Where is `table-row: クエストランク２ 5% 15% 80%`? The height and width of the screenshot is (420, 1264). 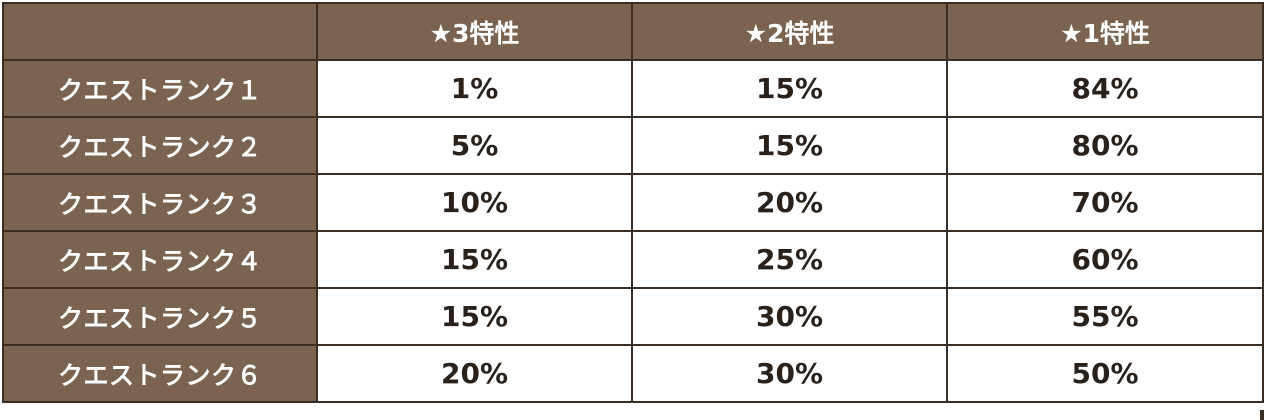
table-row: クエストランク２ 5% 15% 80% is located at coordinates (633, 145).